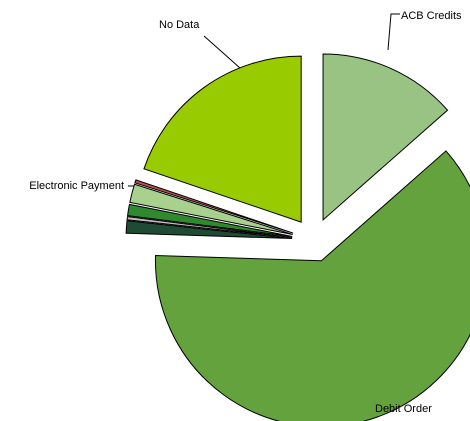 This screenshot has height=421, width=470. What do you see at coordinates (179, 25) in the screenshot?
I see `slice-label-no-data: No Data` at bounding box center [179, 25].